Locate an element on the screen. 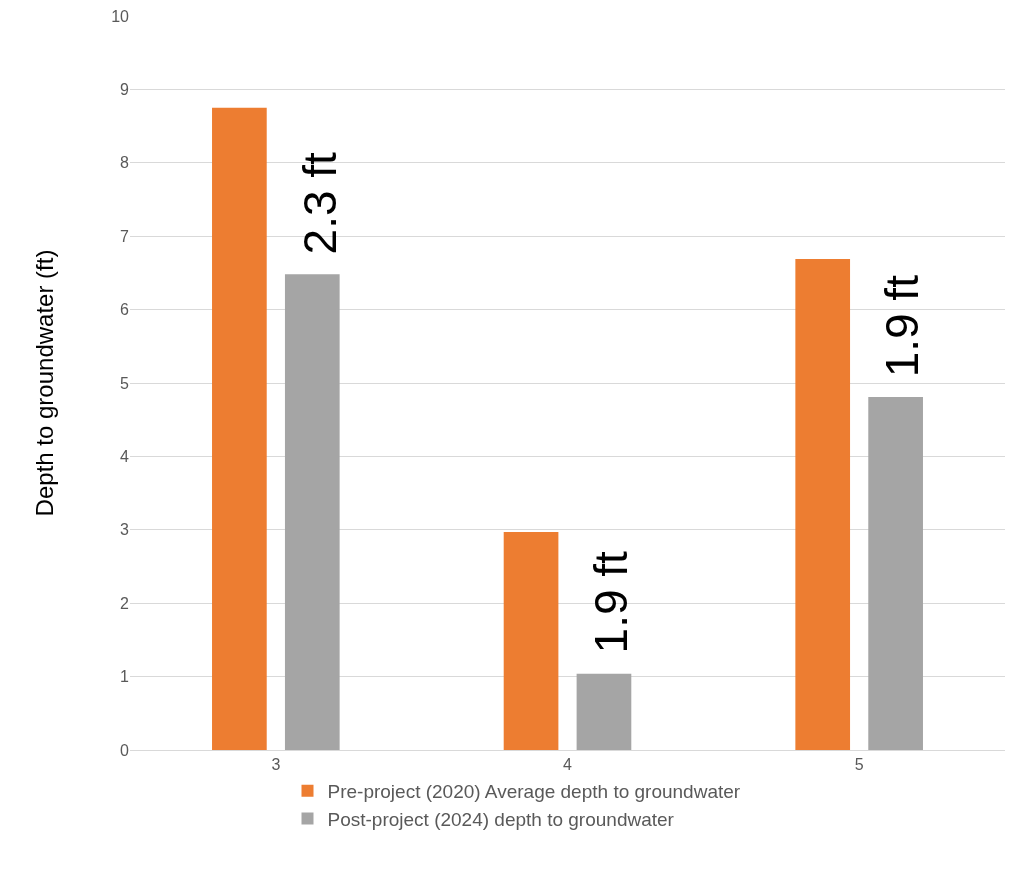 The height and width of the screenshot is (873, 1011). legend-label: Pre-project (2020) Average depth to groundwater is located at coordinates (534, 792).